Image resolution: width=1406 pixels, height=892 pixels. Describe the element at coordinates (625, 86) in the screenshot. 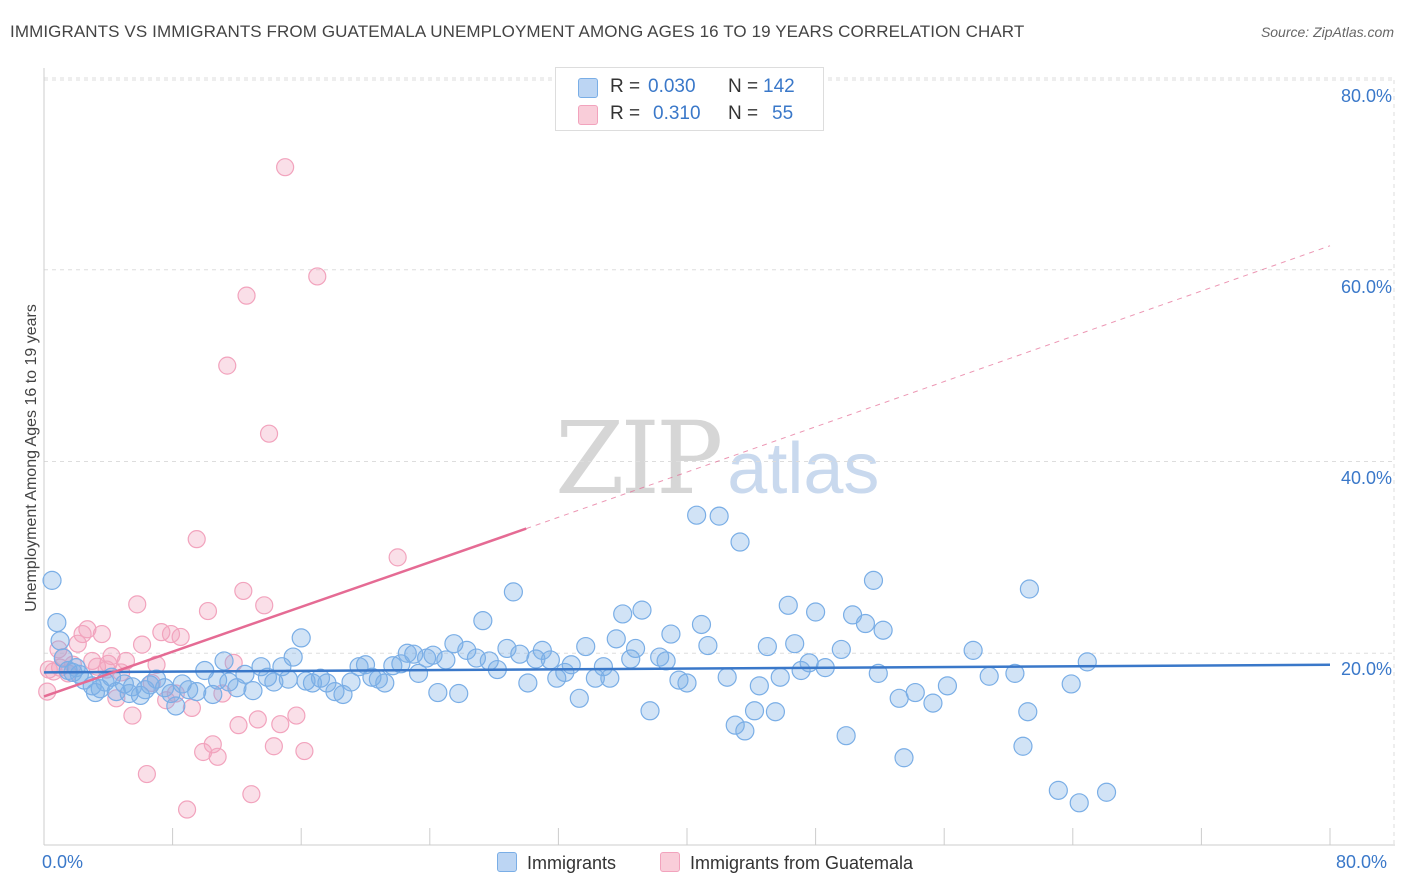

I see `legend-r-label: R =` at that location.